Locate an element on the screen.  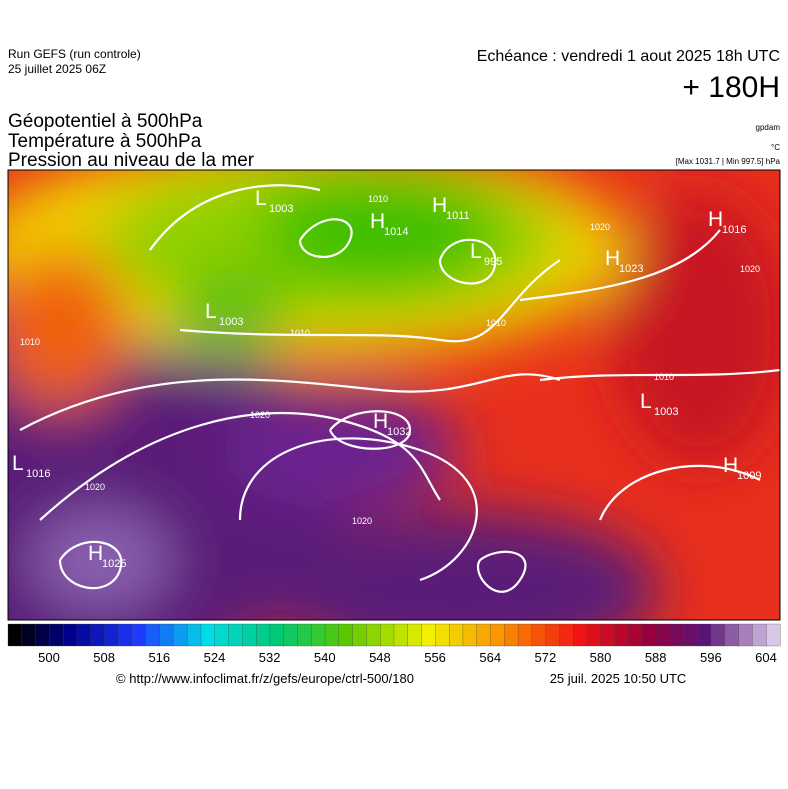
colorbar-tick-label: 596 is located at coordinates (711, 657).